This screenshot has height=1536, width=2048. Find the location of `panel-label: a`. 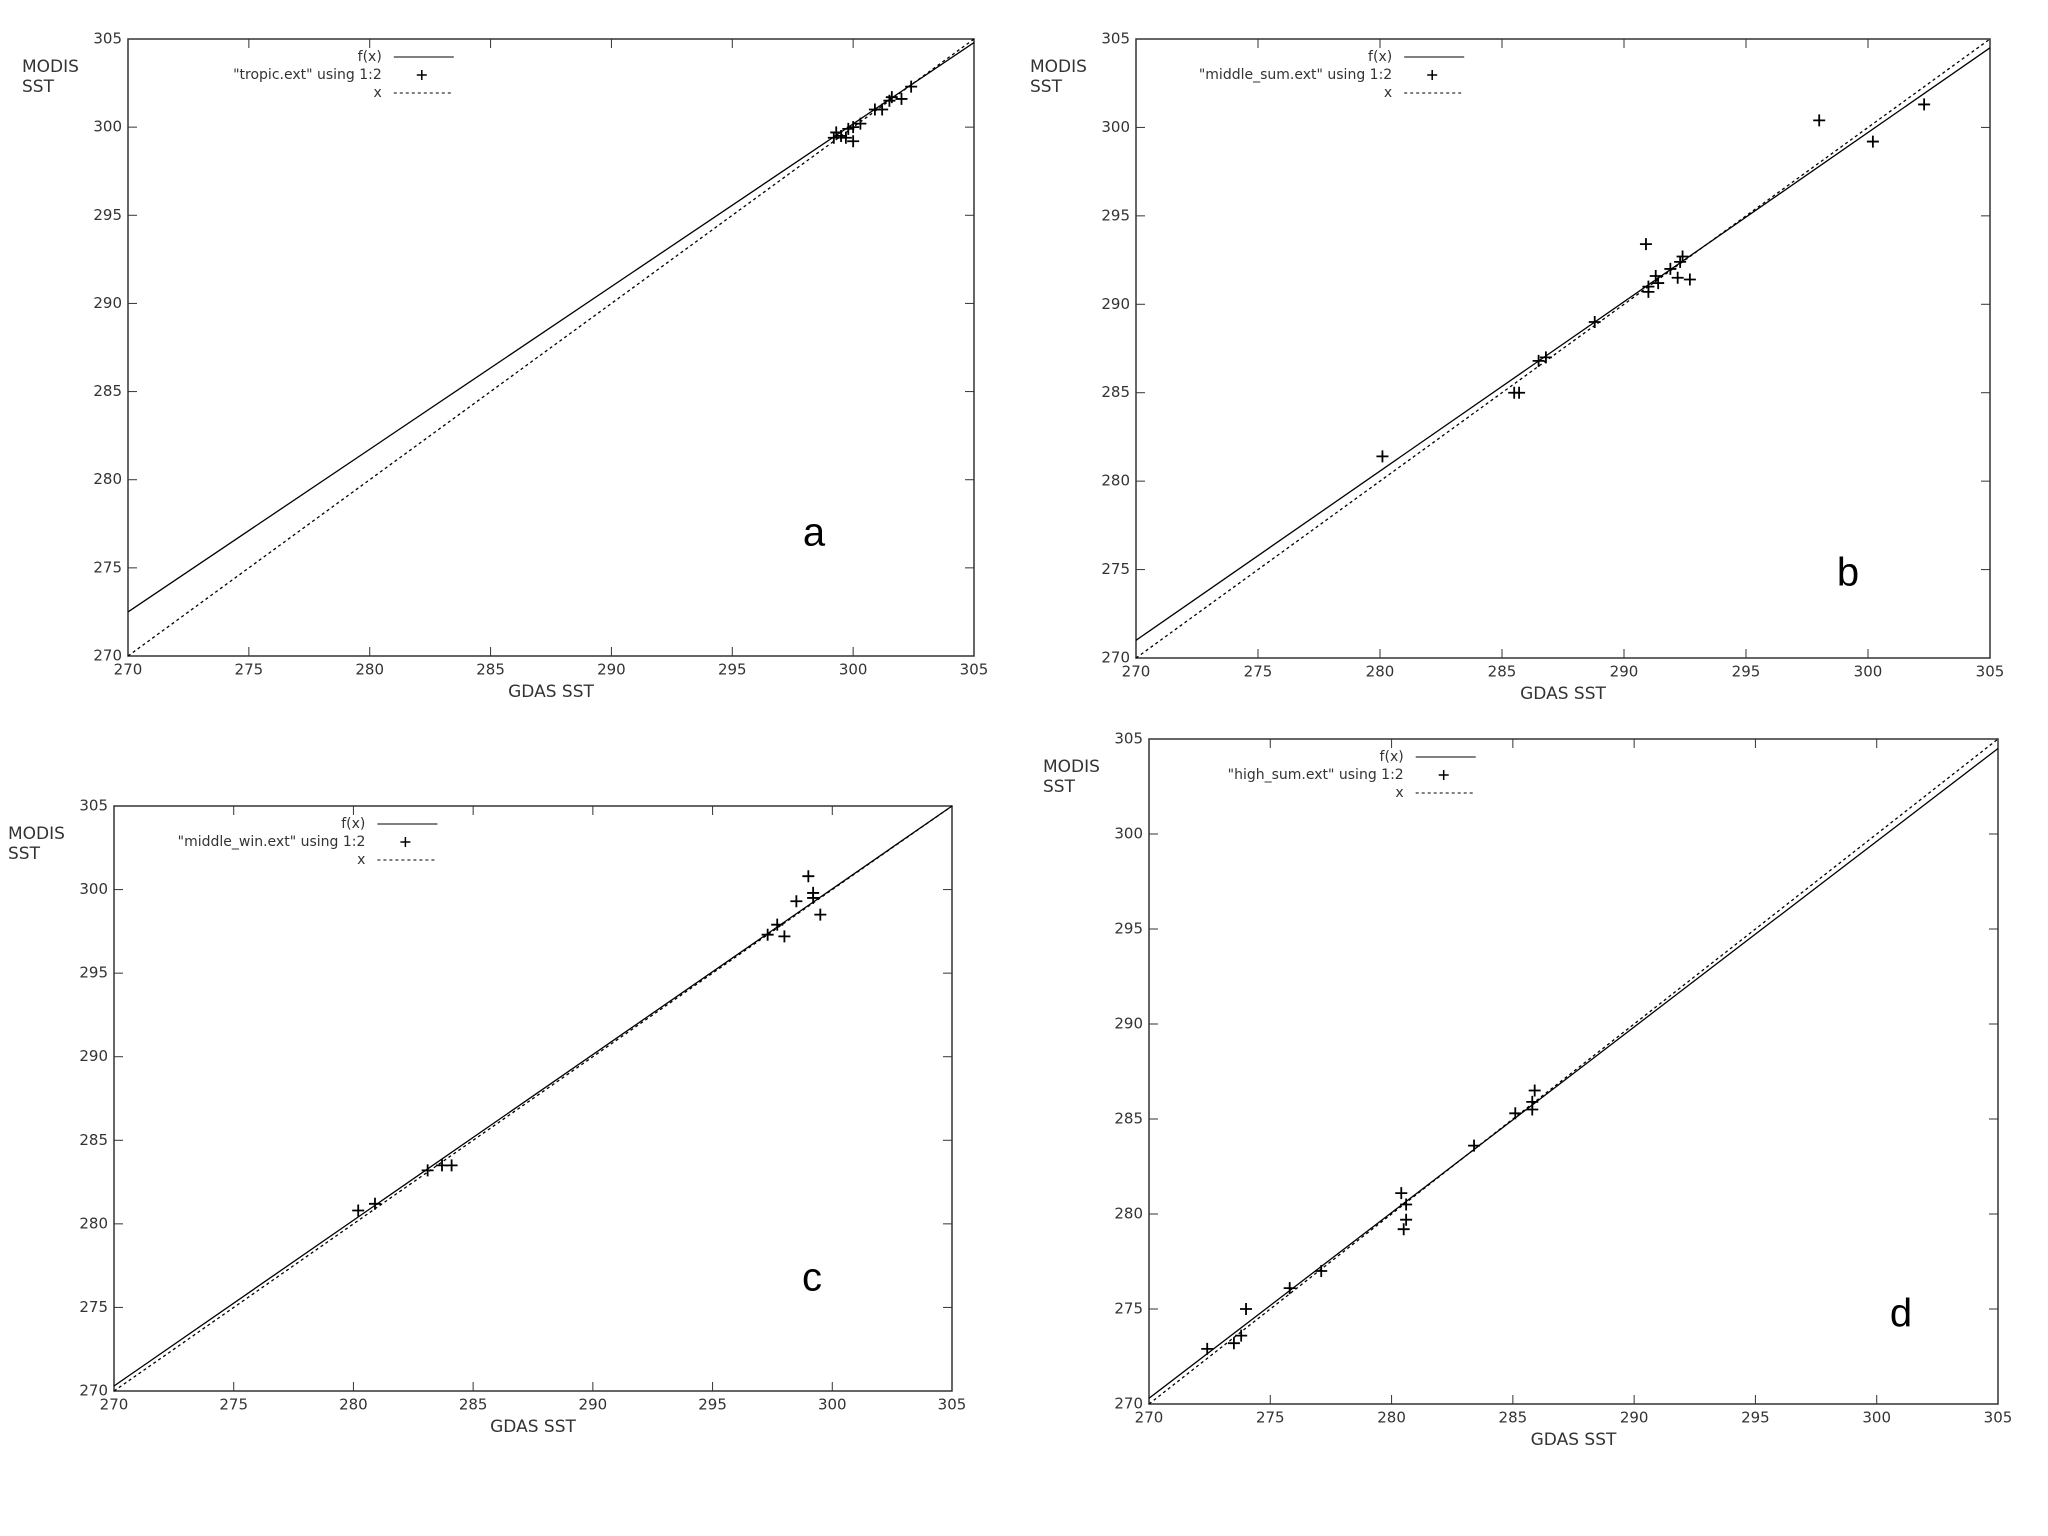

panel-label: a is located at coordinates (814, 533).